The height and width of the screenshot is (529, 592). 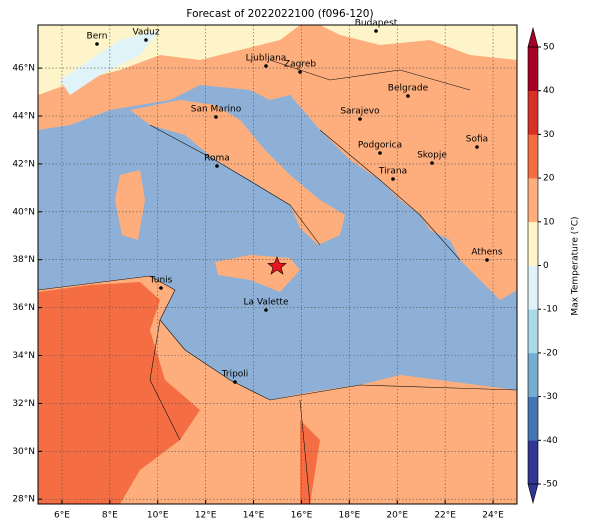 I want to click on lat-tick-label: 44°N, so click(x=23, y=117).